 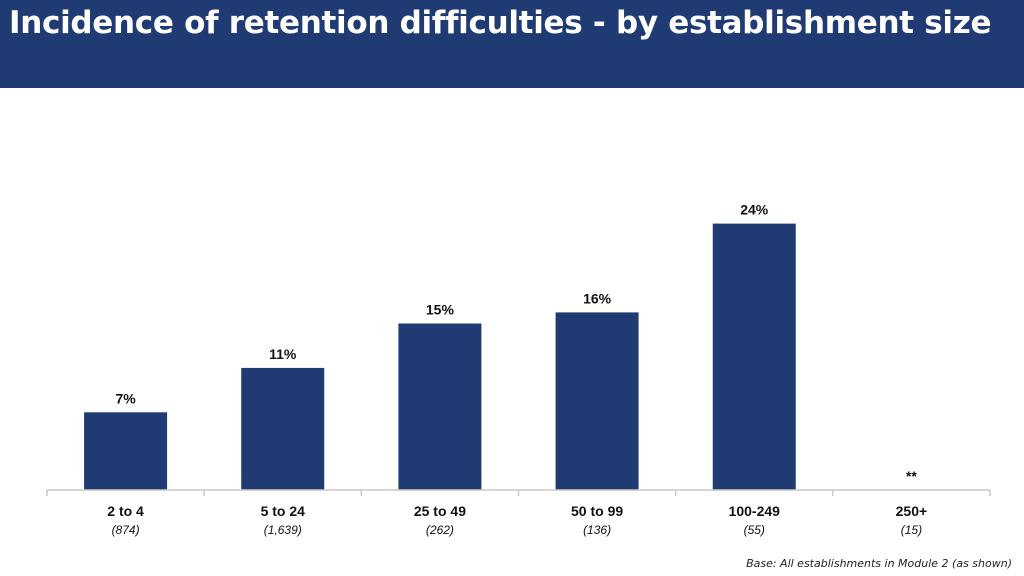 I want to click on category-base-label: (15), so click(x=911, y=530).